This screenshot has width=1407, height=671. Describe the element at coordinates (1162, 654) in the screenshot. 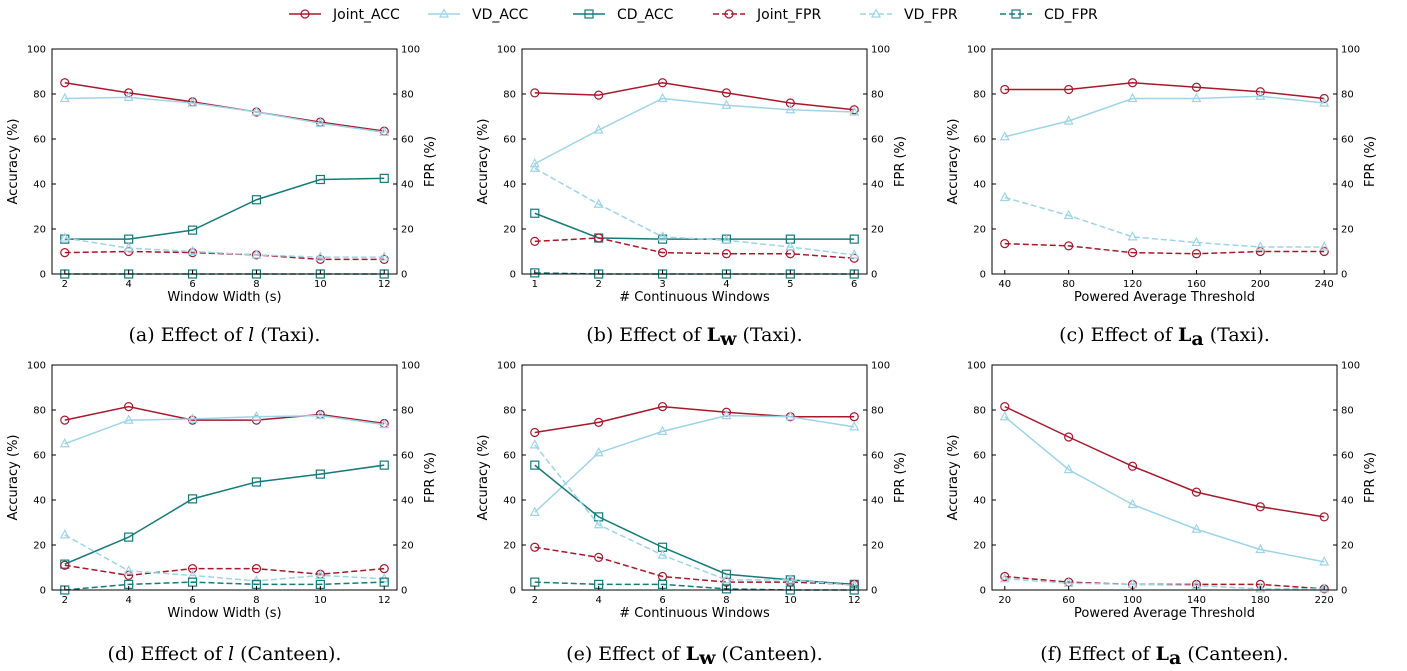

I see `caption-symbol: L` at that location.